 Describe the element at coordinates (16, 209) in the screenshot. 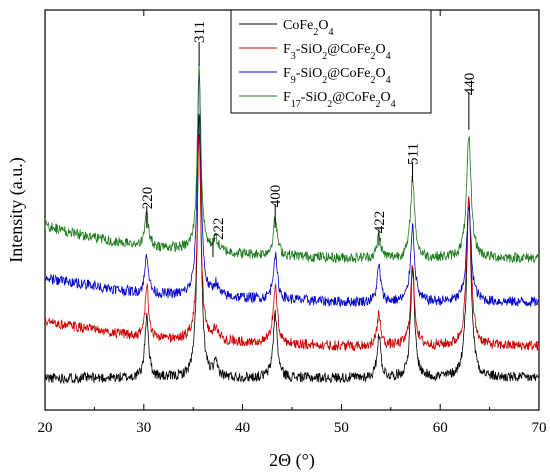

I see `y-axis-label: Intensity (a.u.)` at that location.